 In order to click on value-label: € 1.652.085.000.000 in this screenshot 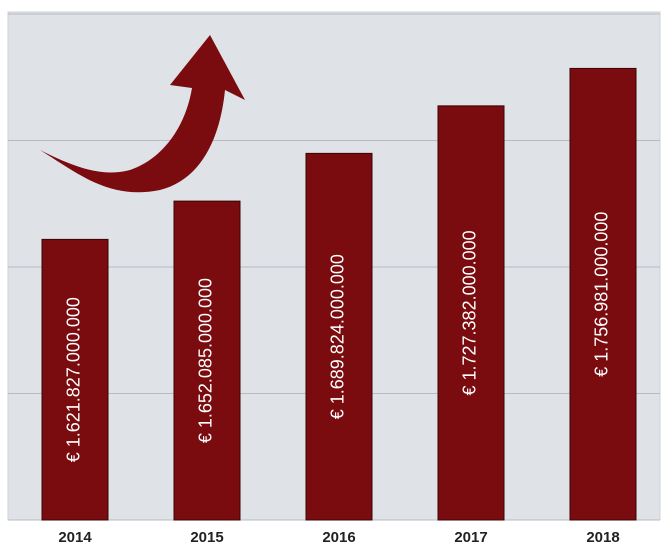, I will do `click(206, 360)`.